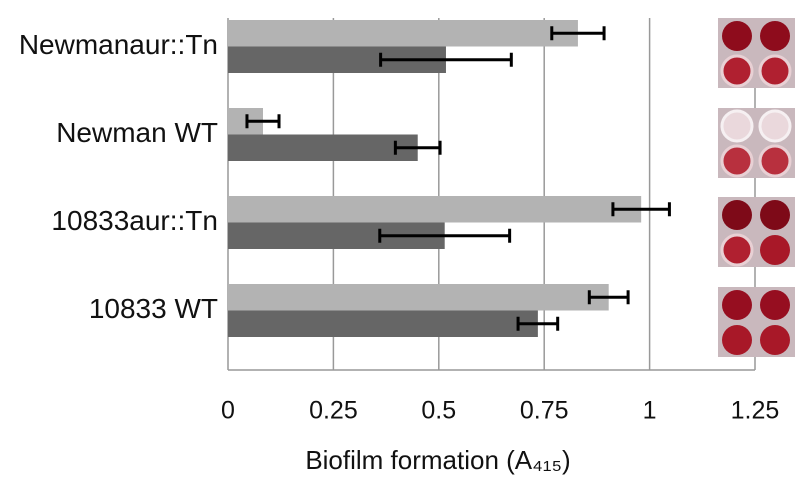  What do you see at coordinates (228, 411) in the screenshot?
I see `x-tick-label: 0` at bounding box center [228, 411].